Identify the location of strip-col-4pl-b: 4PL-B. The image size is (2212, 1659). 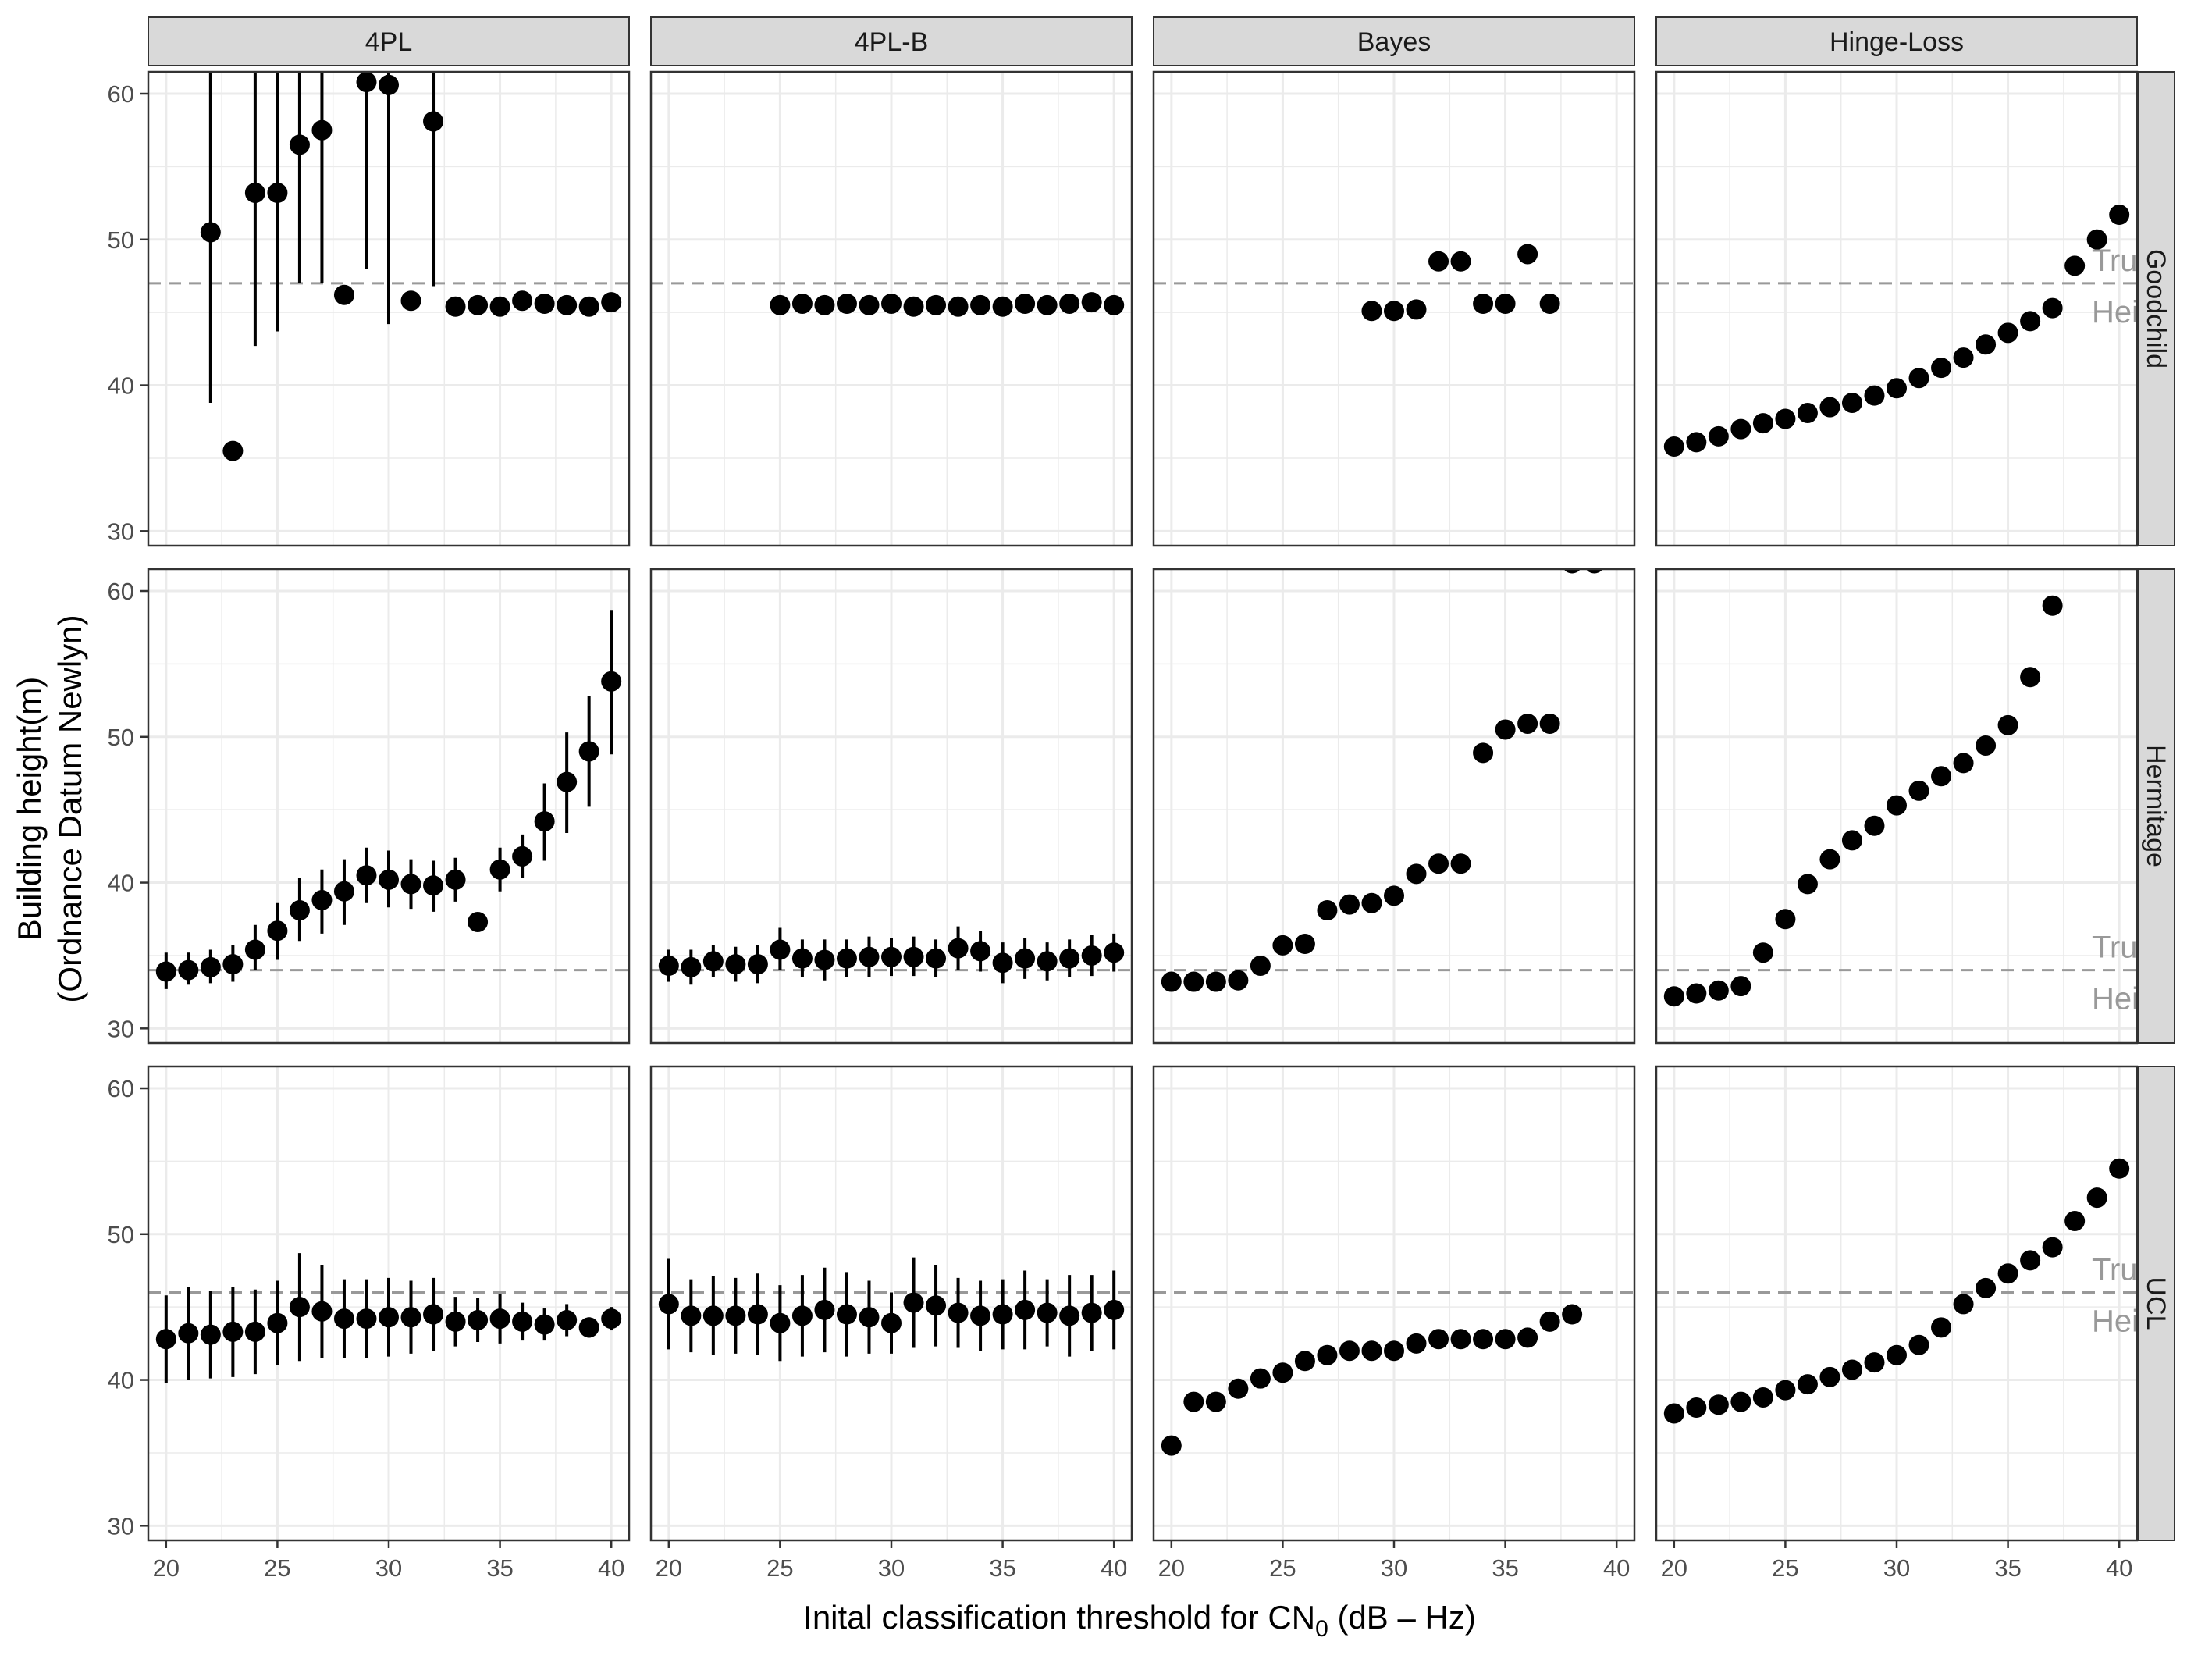
(892, 41).